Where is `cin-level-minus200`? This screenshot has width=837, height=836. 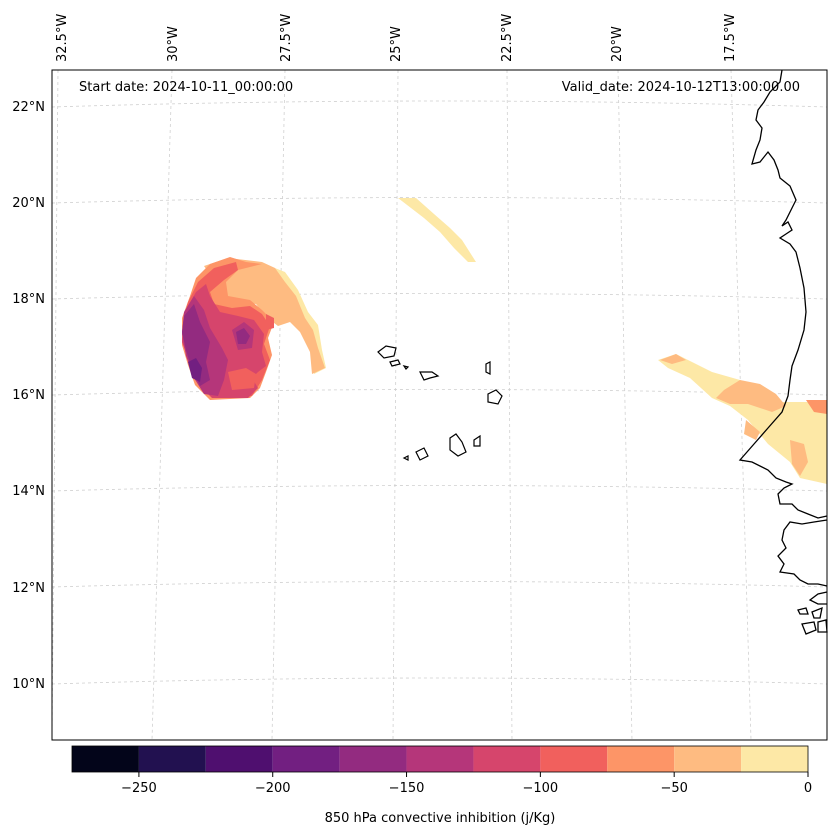 cin-level-minus200 is located at coordinates (195, 370).